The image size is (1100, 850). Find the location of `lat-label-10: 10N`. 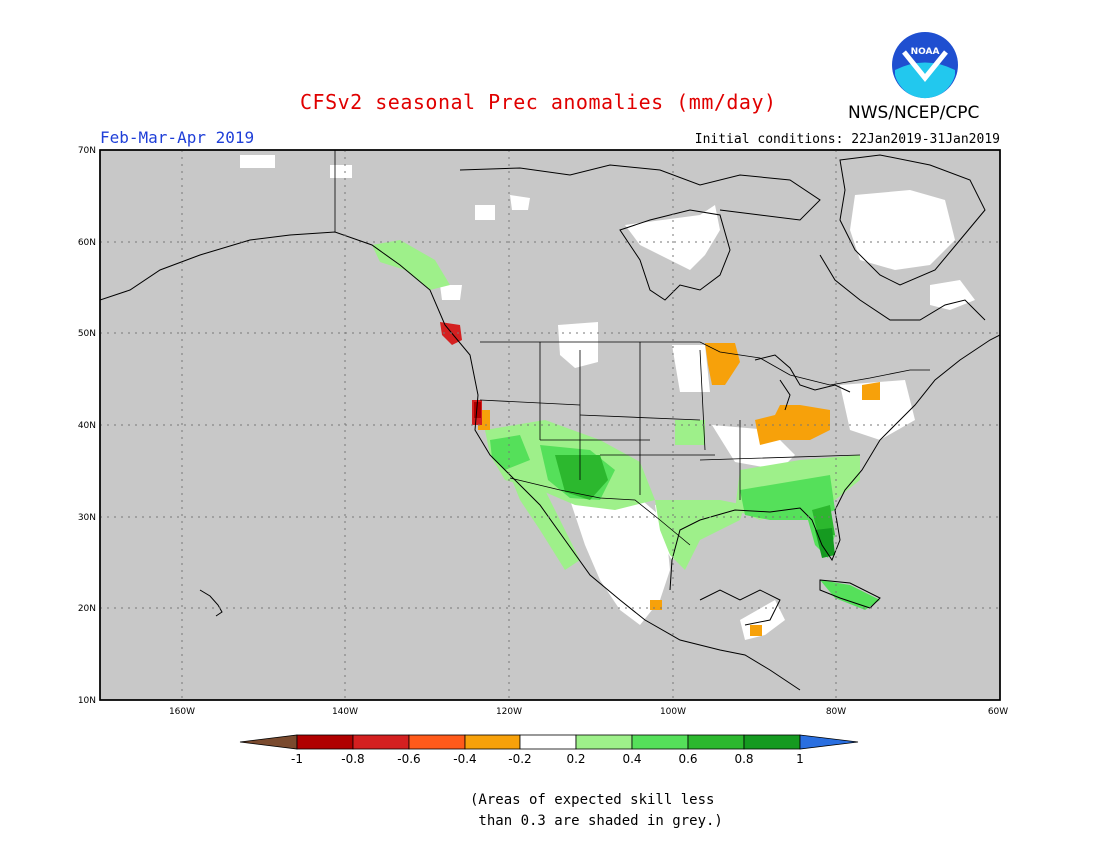

lat-label-10: 10N is located at coordinates (87, 701).